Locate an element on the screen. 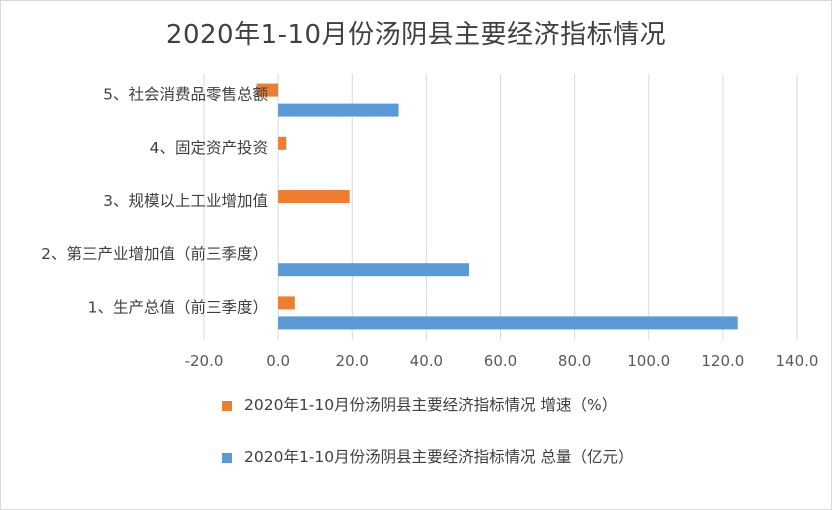 Image resolution: width=832 pixels, height=510 pixels. x-tick-label-2: 20.0 is located at coordinates (352, 361).